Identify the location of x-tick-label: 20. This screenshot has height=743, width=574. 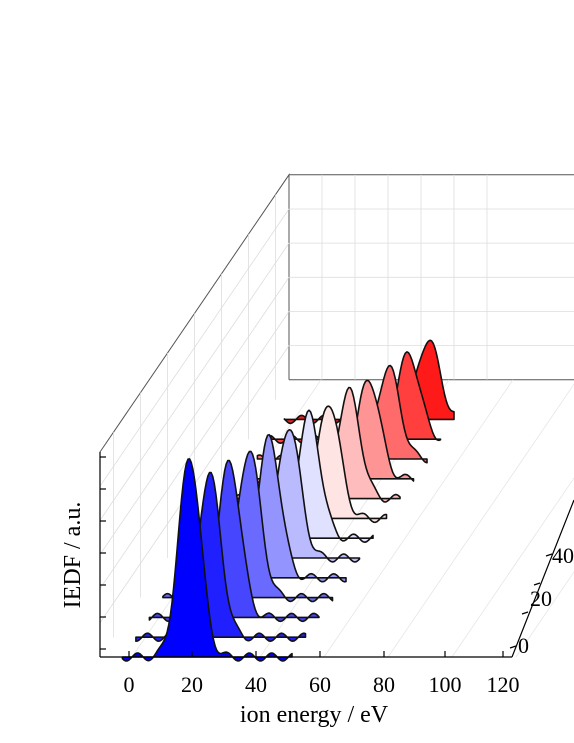
(192, 684).